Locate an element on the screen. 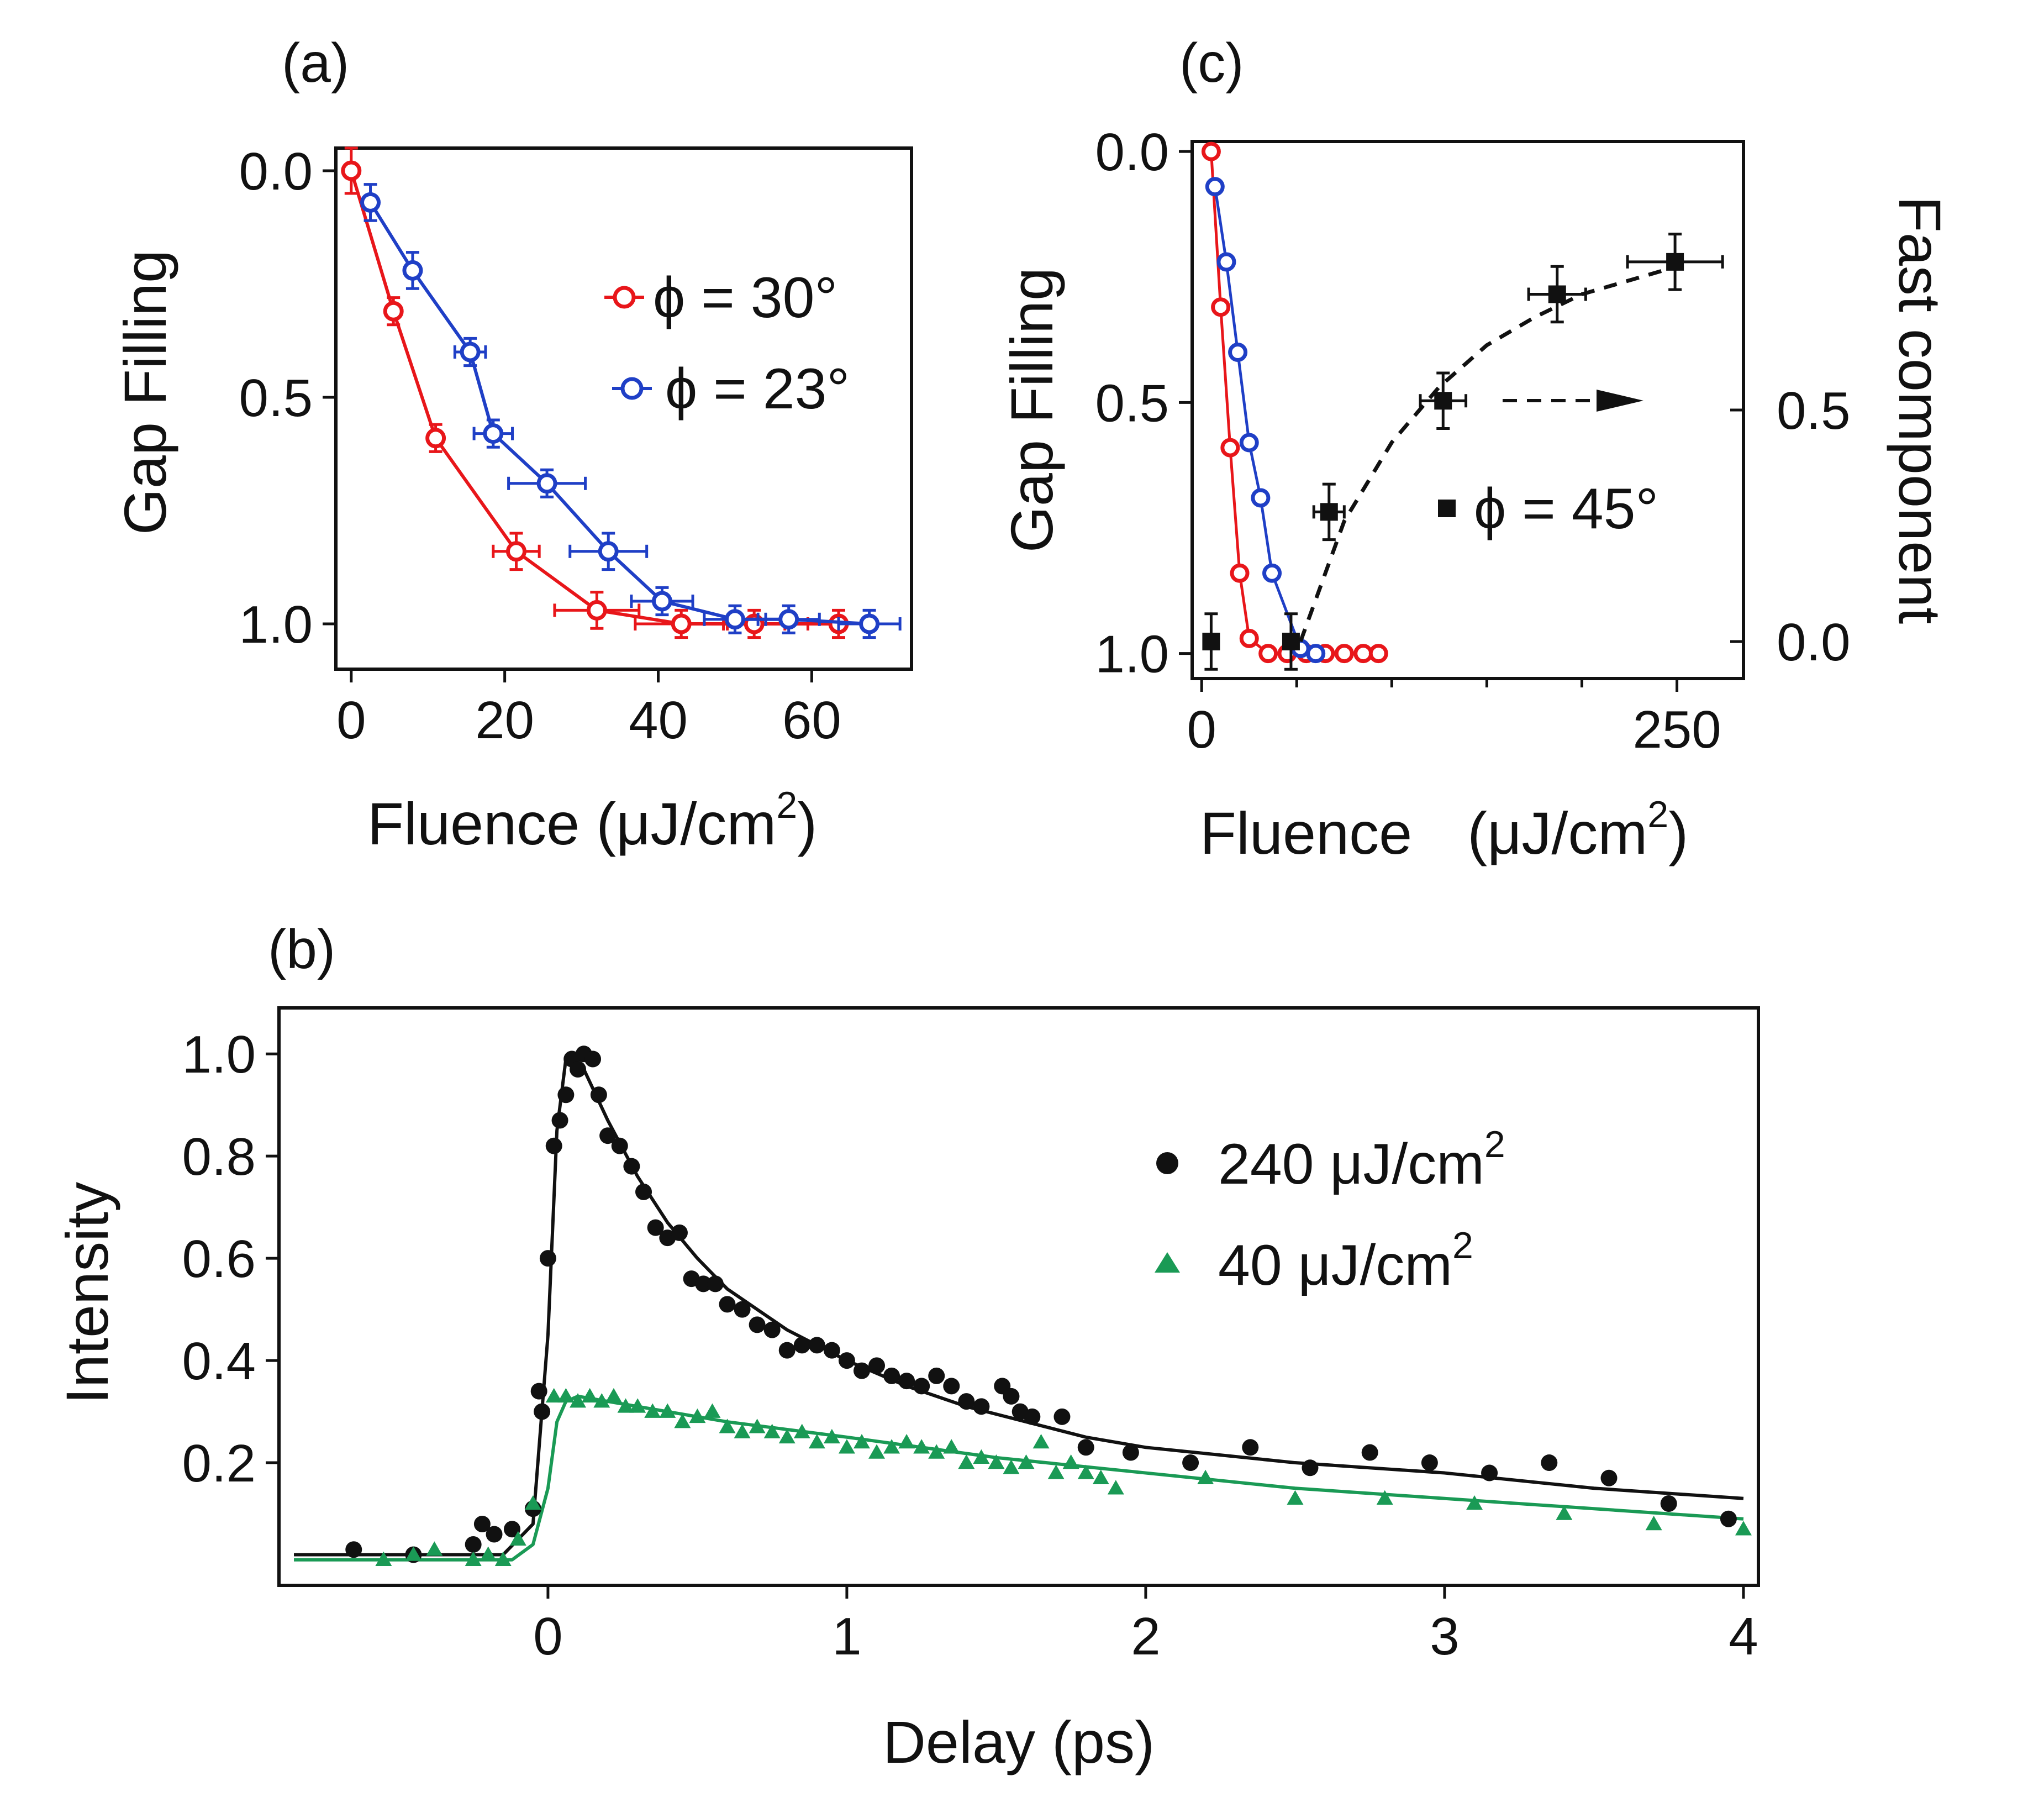 Image resolution: width=2044 pixels, height=1797 pixels. legend-marker-phi45 is located at coordinates (1447, 508).